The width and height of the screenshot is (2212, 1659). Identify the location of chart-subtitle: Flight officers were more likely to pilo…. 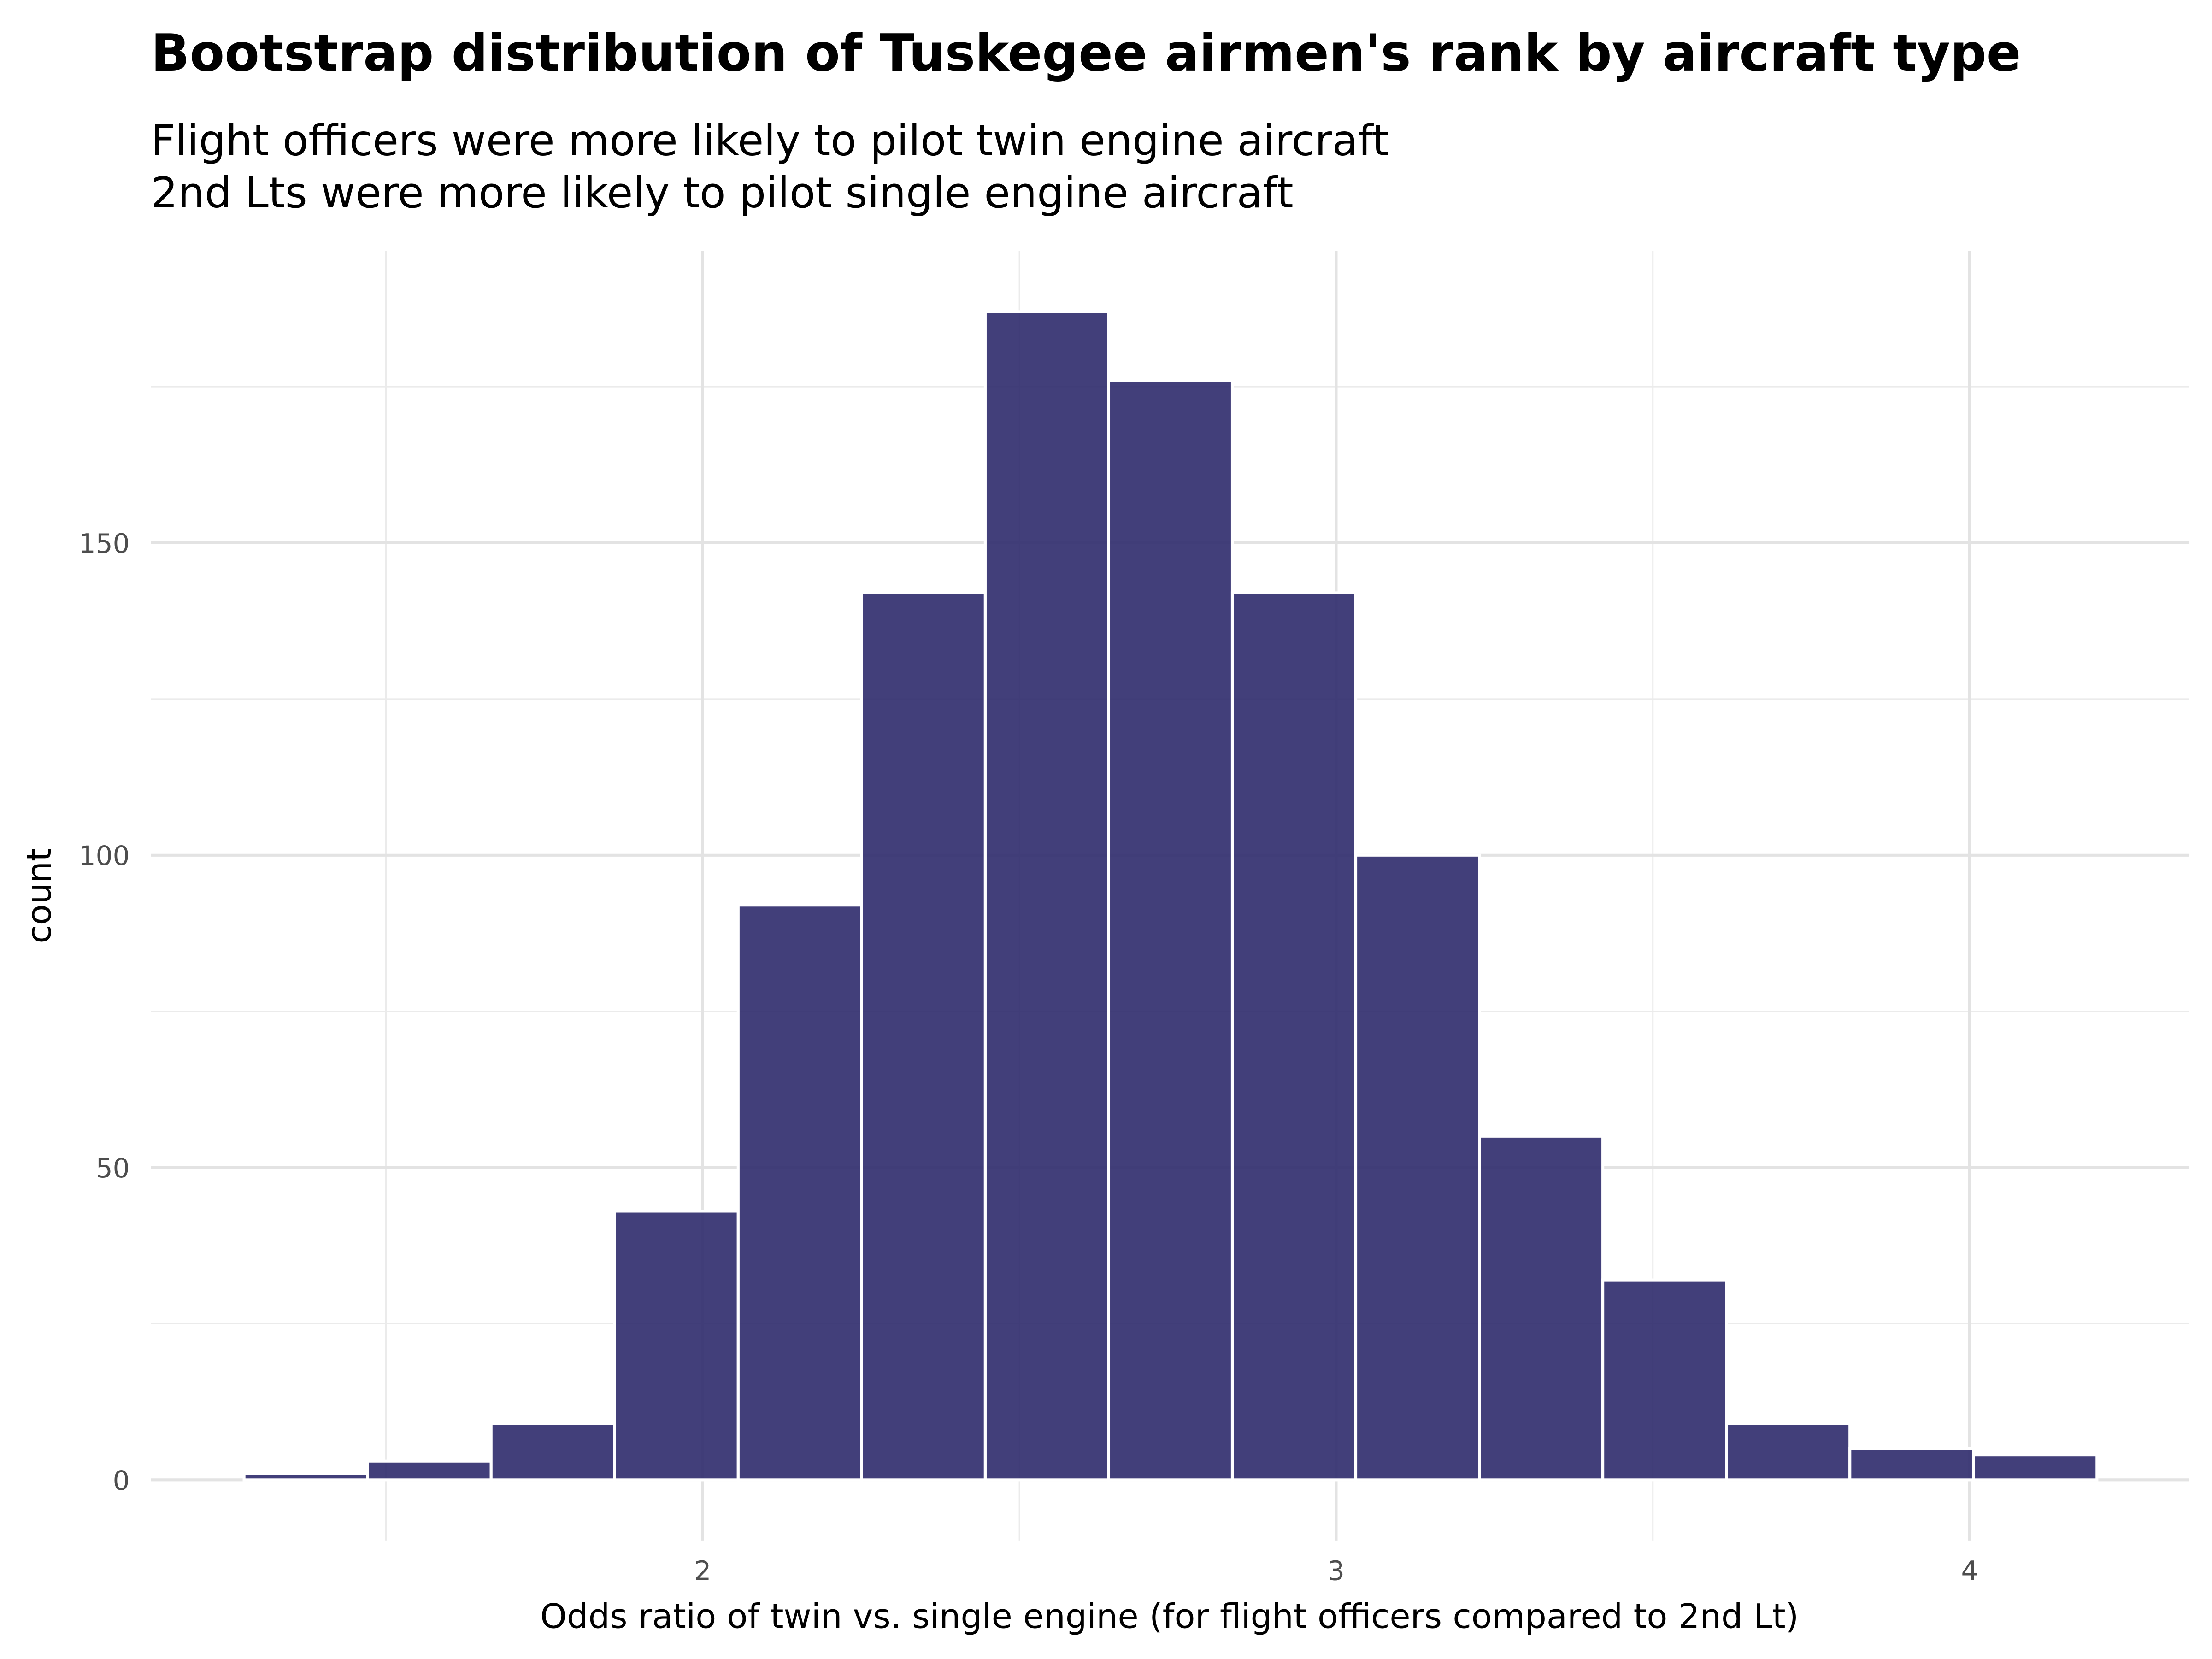
(770, 140).